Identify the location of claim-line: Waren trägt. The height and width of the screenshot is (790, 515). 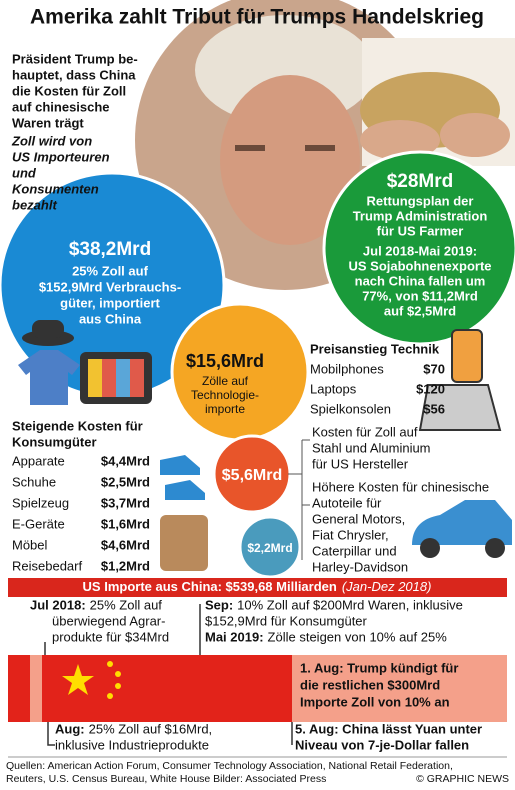
(48, 122).